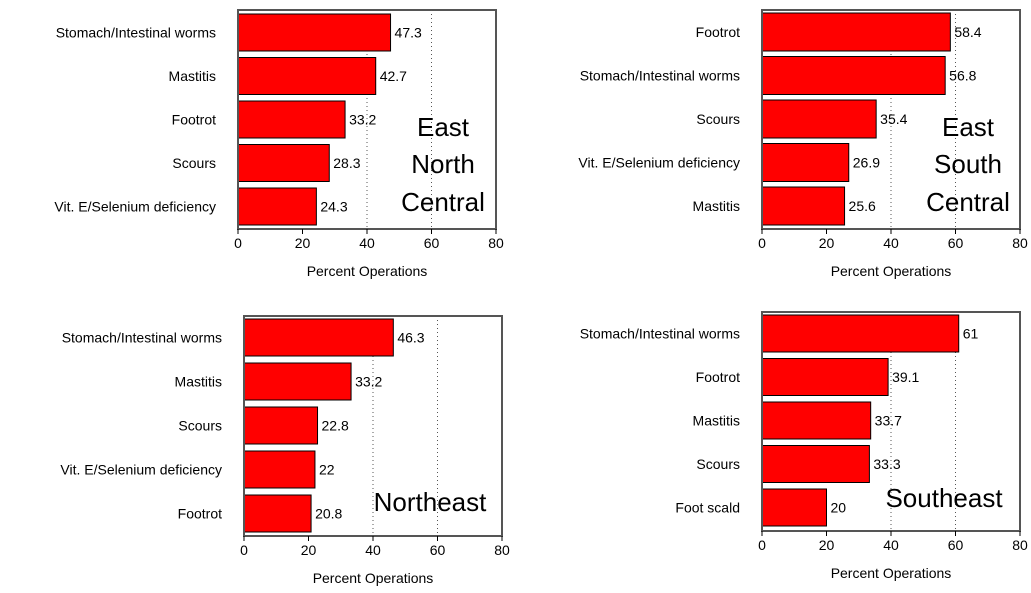  Describe the element at coordinates (905, 377) in the screenshot. I see `value-label: 39.1` at that location.